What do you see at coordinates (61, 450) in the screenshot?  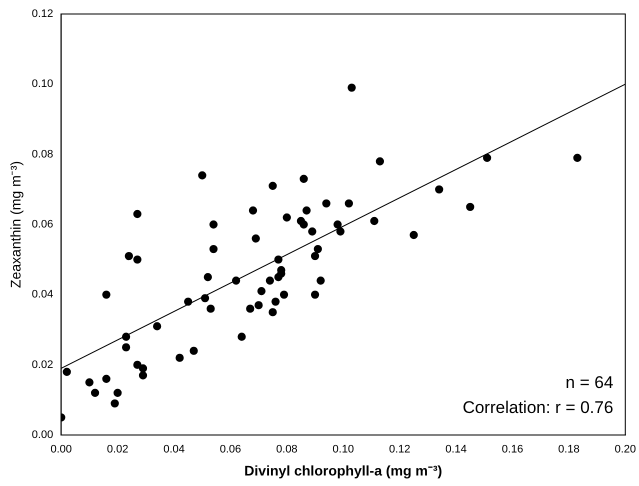 I see `x-tick-label: 0.00` at bounding box center [61, 450].